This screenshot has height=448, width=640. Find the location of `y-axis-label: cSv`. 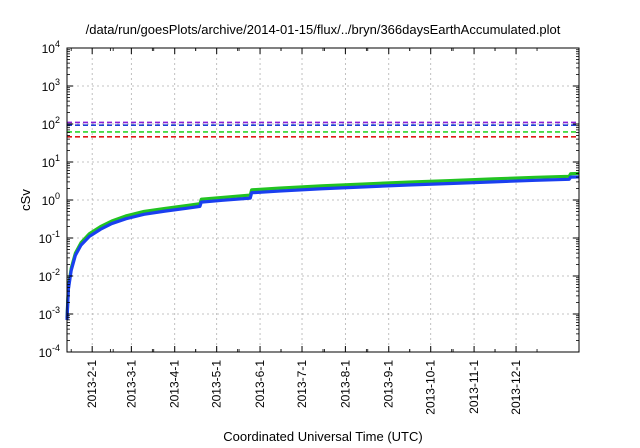

y-axis-label: cSv is located at coordinates (25, 200).